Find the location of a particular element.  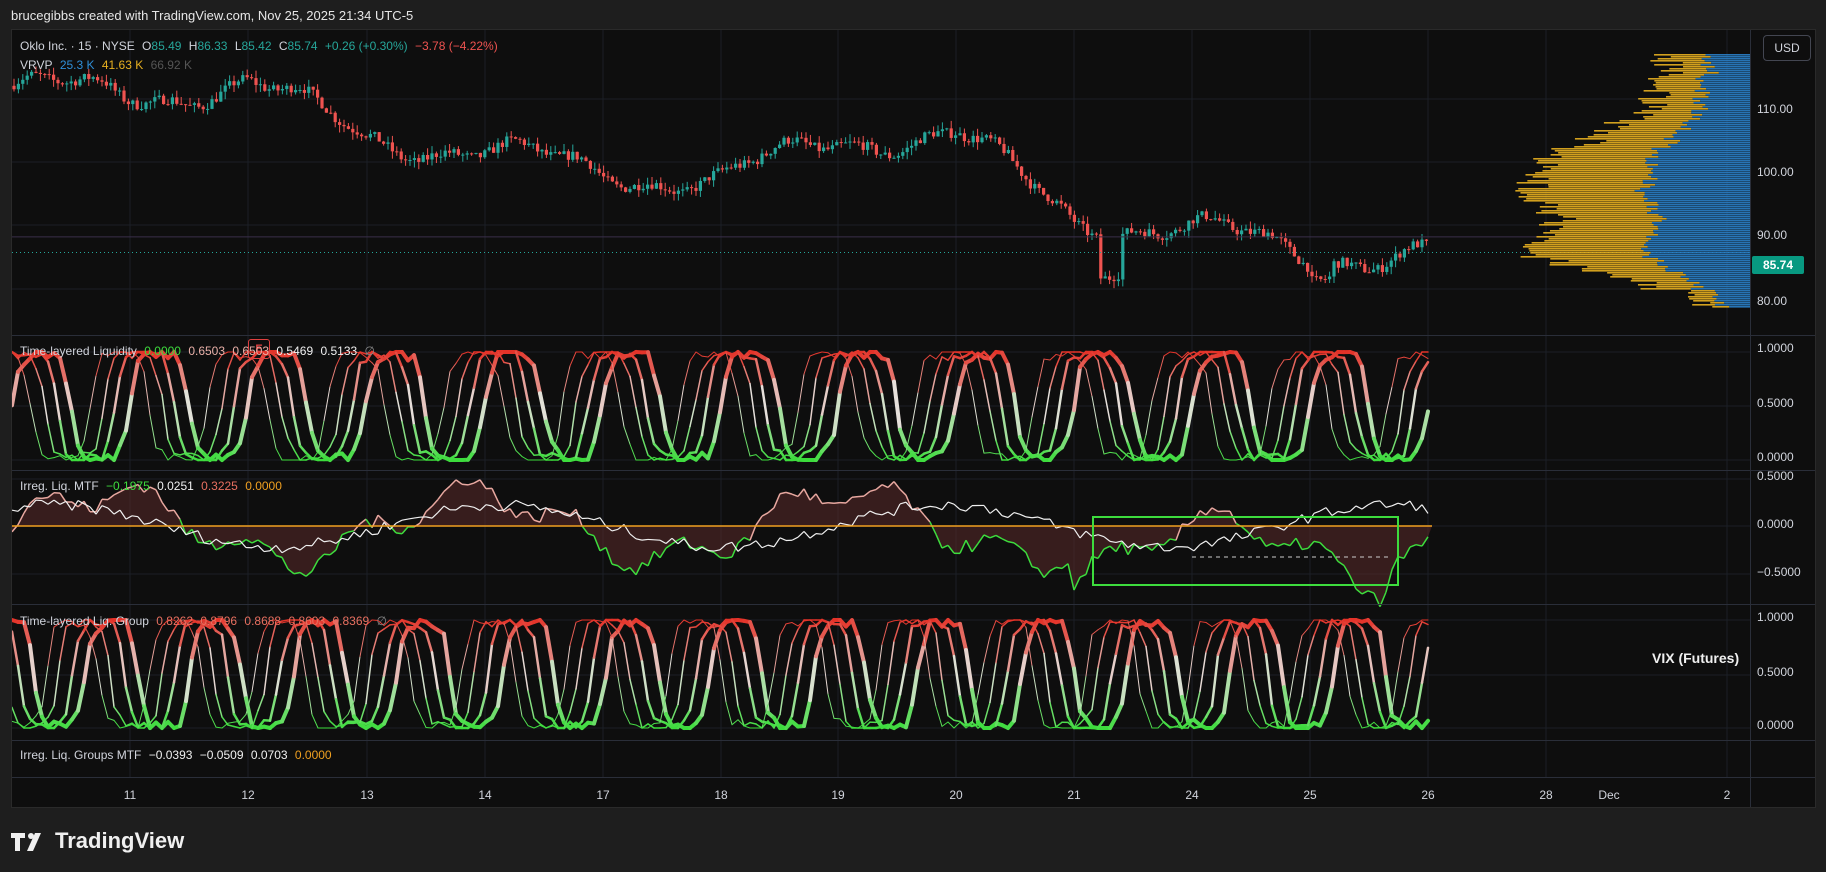

currency-button: USD is located at coordinates (1787, 48).